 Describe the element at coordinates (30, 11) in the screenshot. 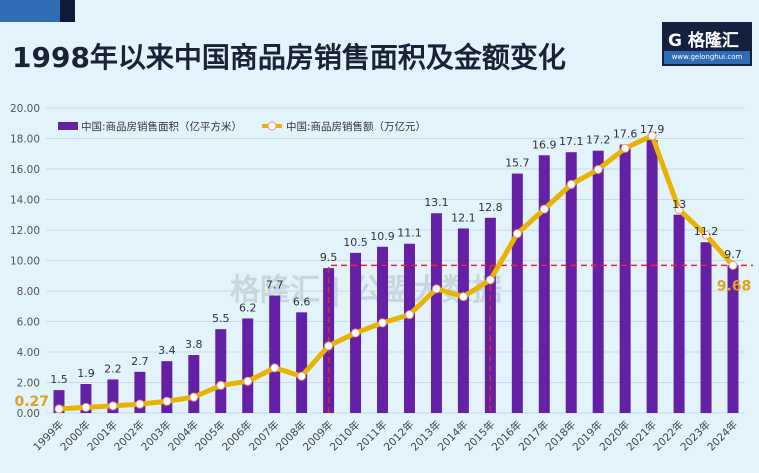

I see `header-decoration` at that location.